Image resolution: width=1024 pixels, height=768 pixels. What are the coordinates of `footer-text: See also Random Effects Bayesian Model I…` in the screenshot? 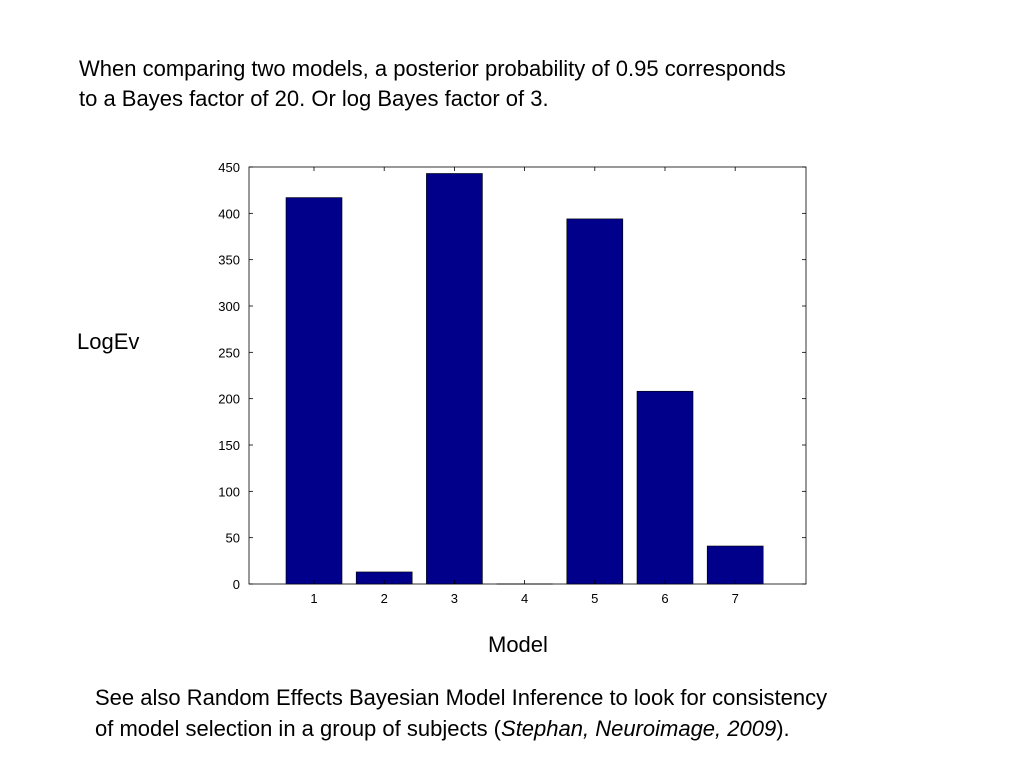 It's located at (545, 713).